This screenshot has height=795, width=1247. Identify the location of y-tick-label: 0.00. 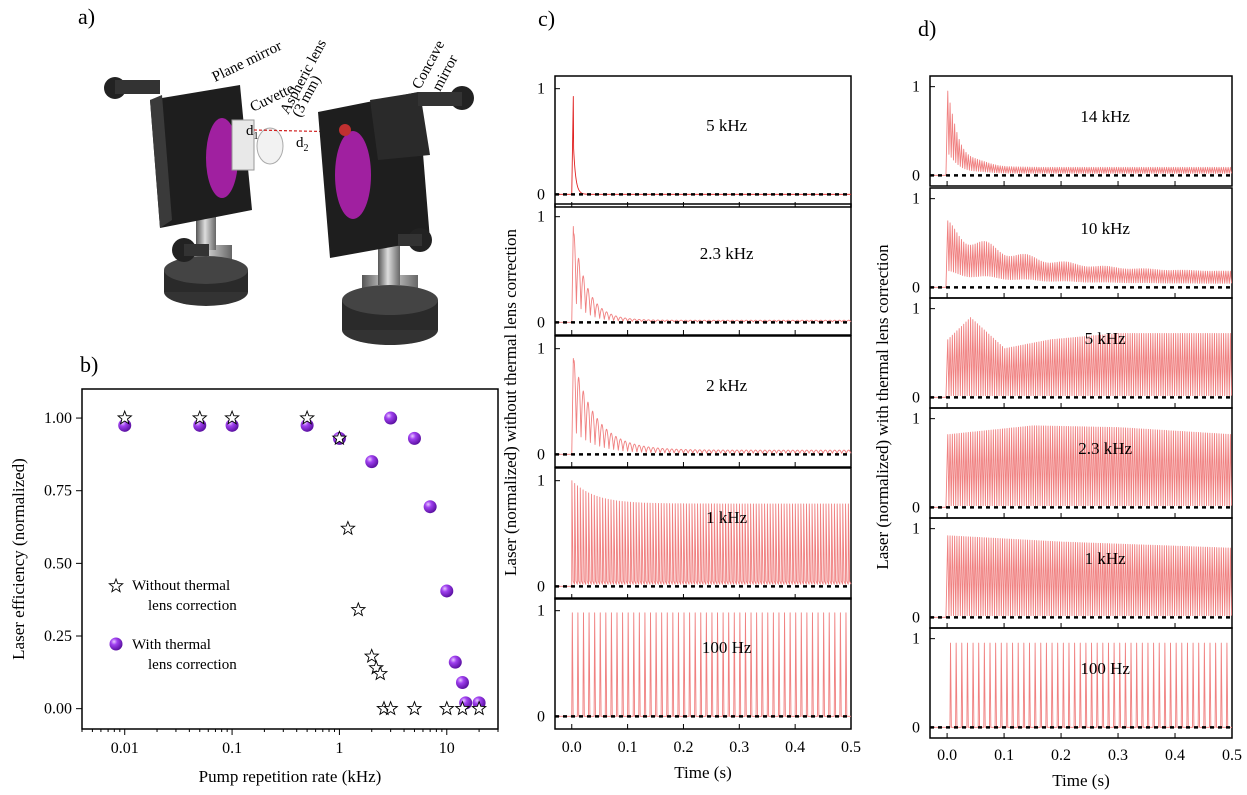
(58, 709).